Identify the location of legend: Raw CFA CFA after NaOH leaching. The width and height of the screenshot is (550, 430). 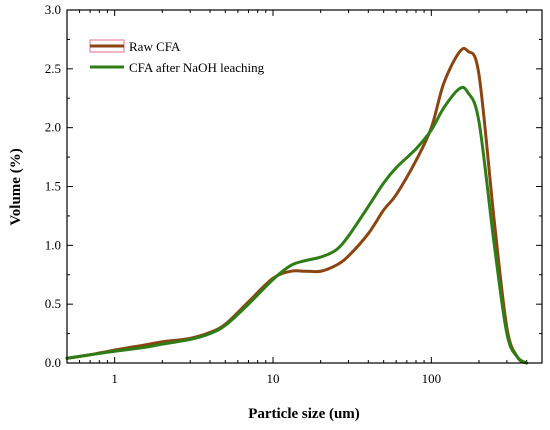
(177, 57).